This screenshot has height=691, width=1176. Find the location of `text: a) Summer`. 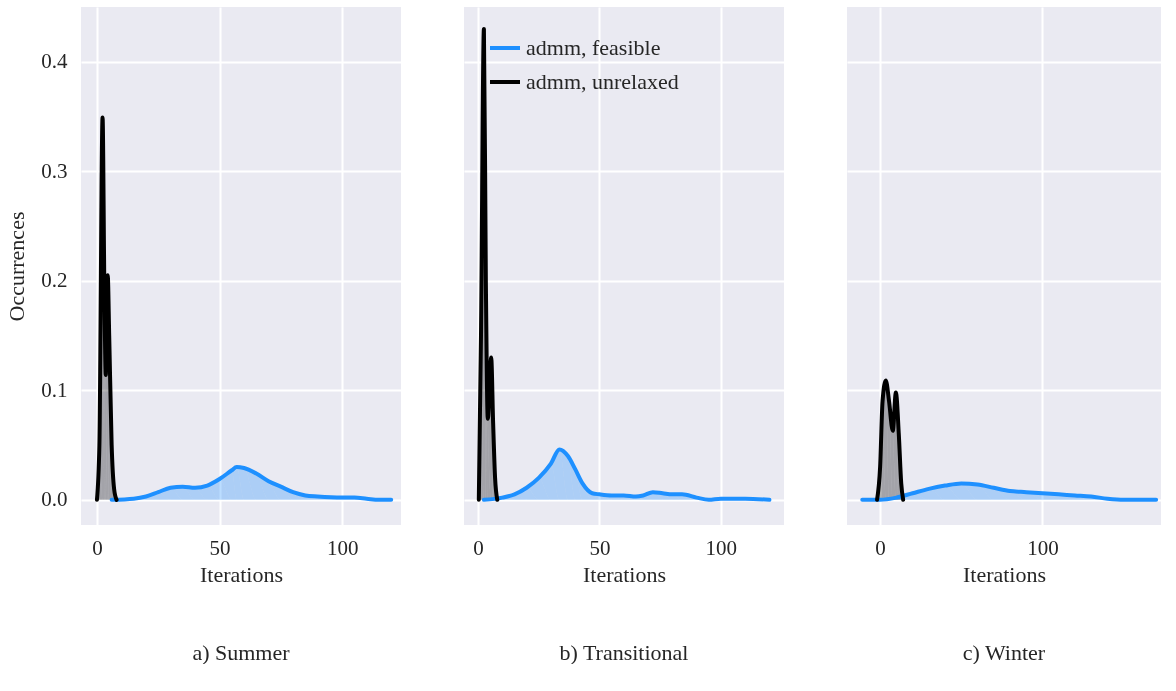

text: a) Summer is located at coordinates (241, 652).